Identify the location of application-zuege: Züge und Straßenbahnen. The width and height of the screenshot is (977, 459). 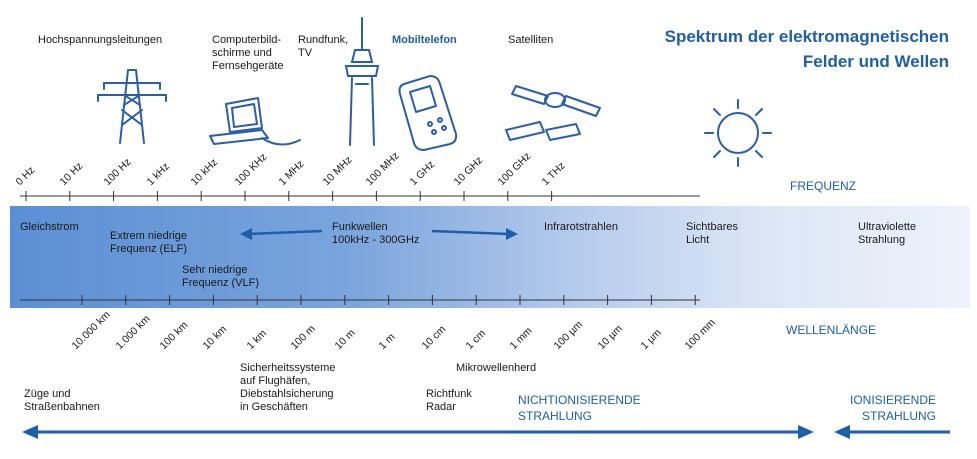
(62, 400).